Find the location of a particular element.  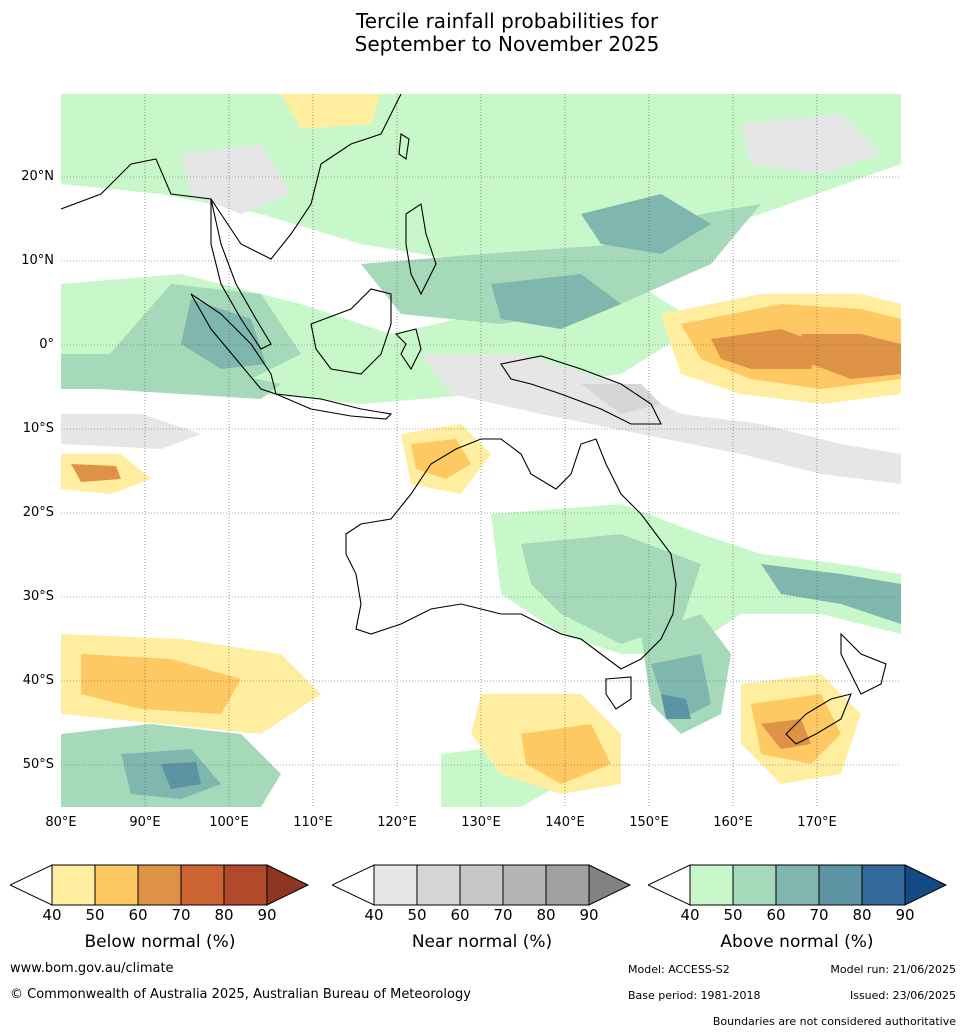

below-tick-50: 50 is located at coordinates (95, 915).